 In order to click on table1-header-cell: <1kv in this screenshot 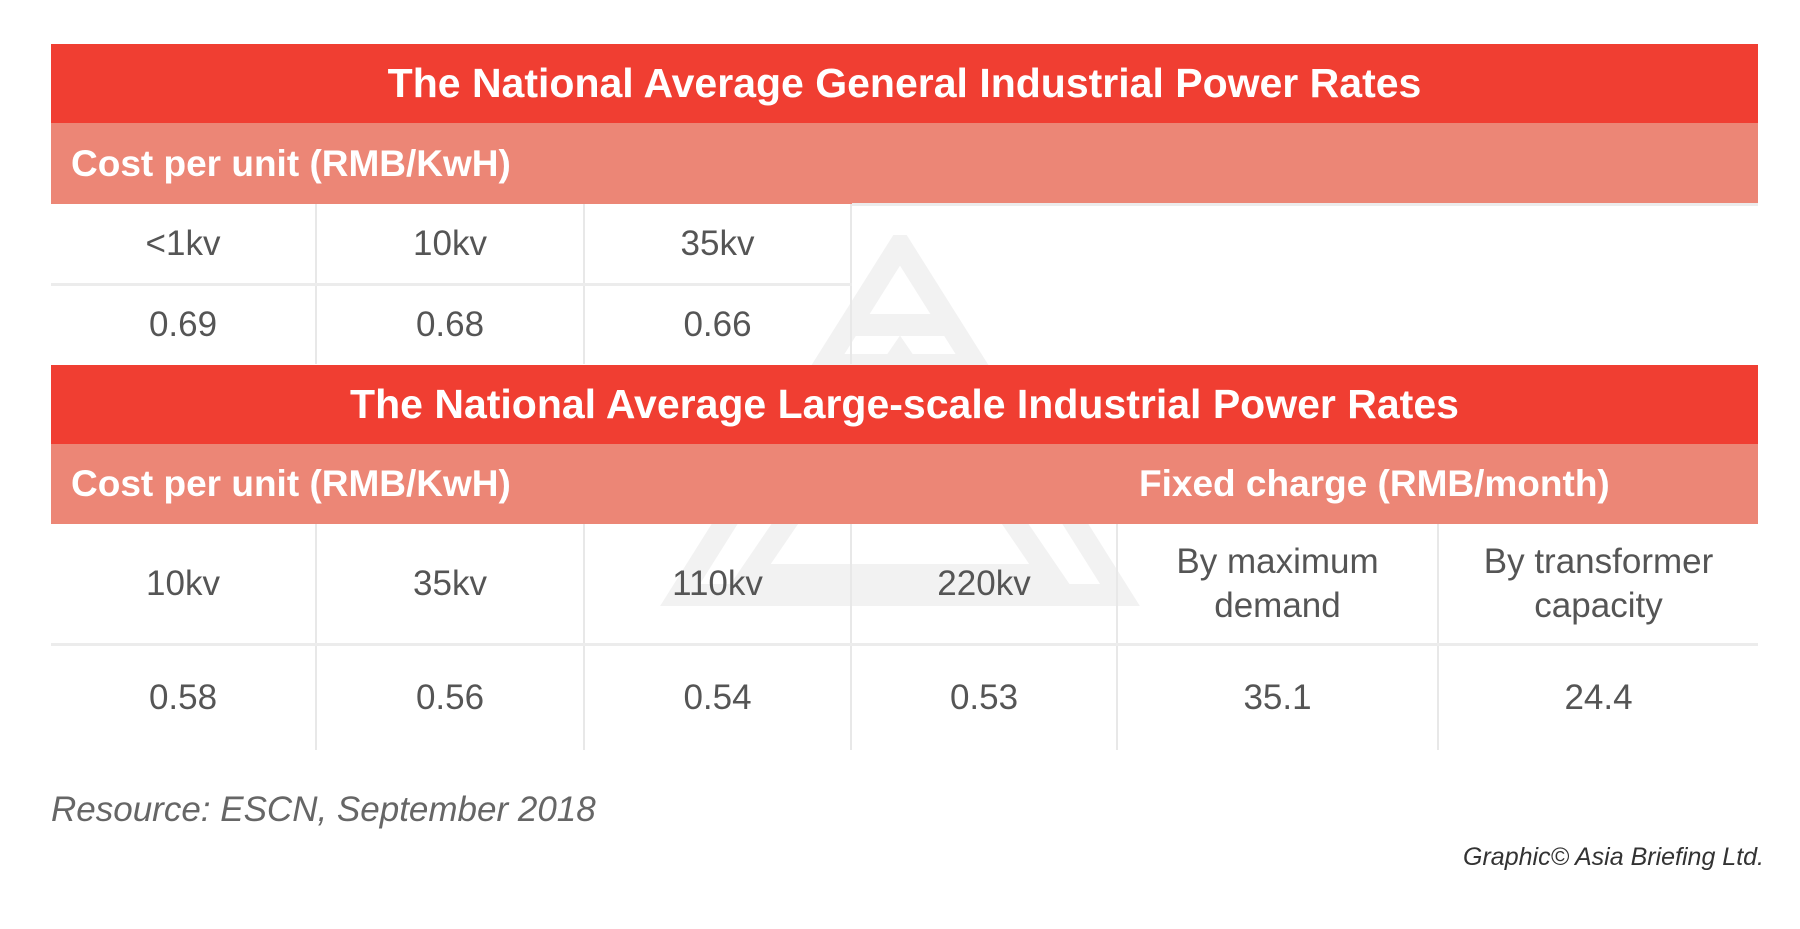, I will do `click(184, 244)`.